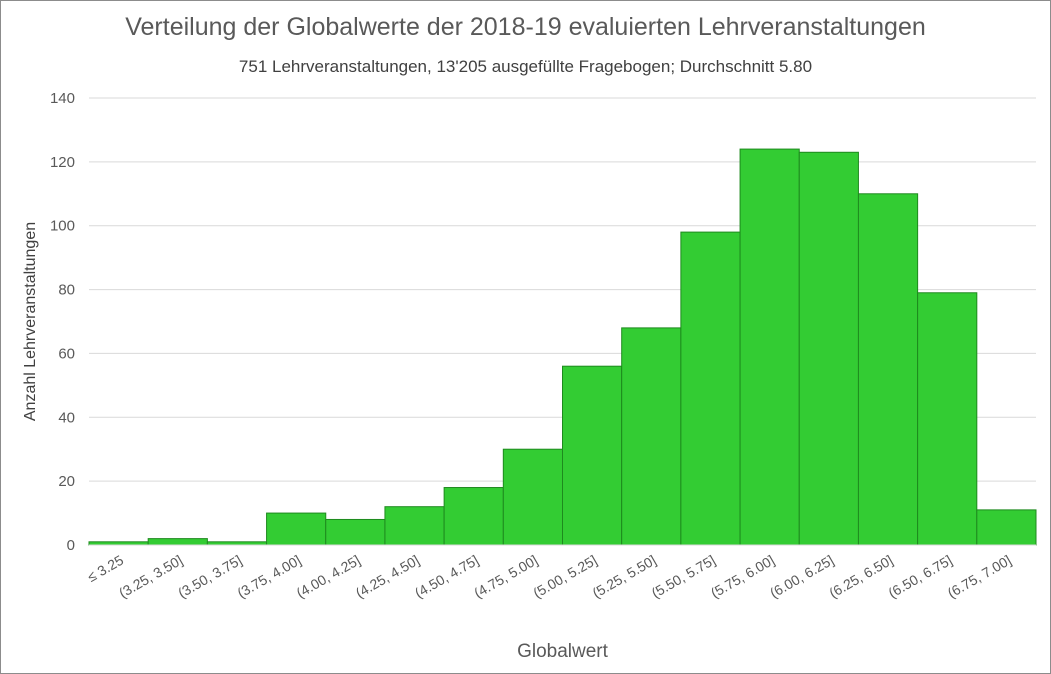 The height and width of the screenshot is (674, 1051). What do you see at coordinates (62, 98) in the screenshot?
I see `y-tick-label: 140` at bounding box center [62, 98].